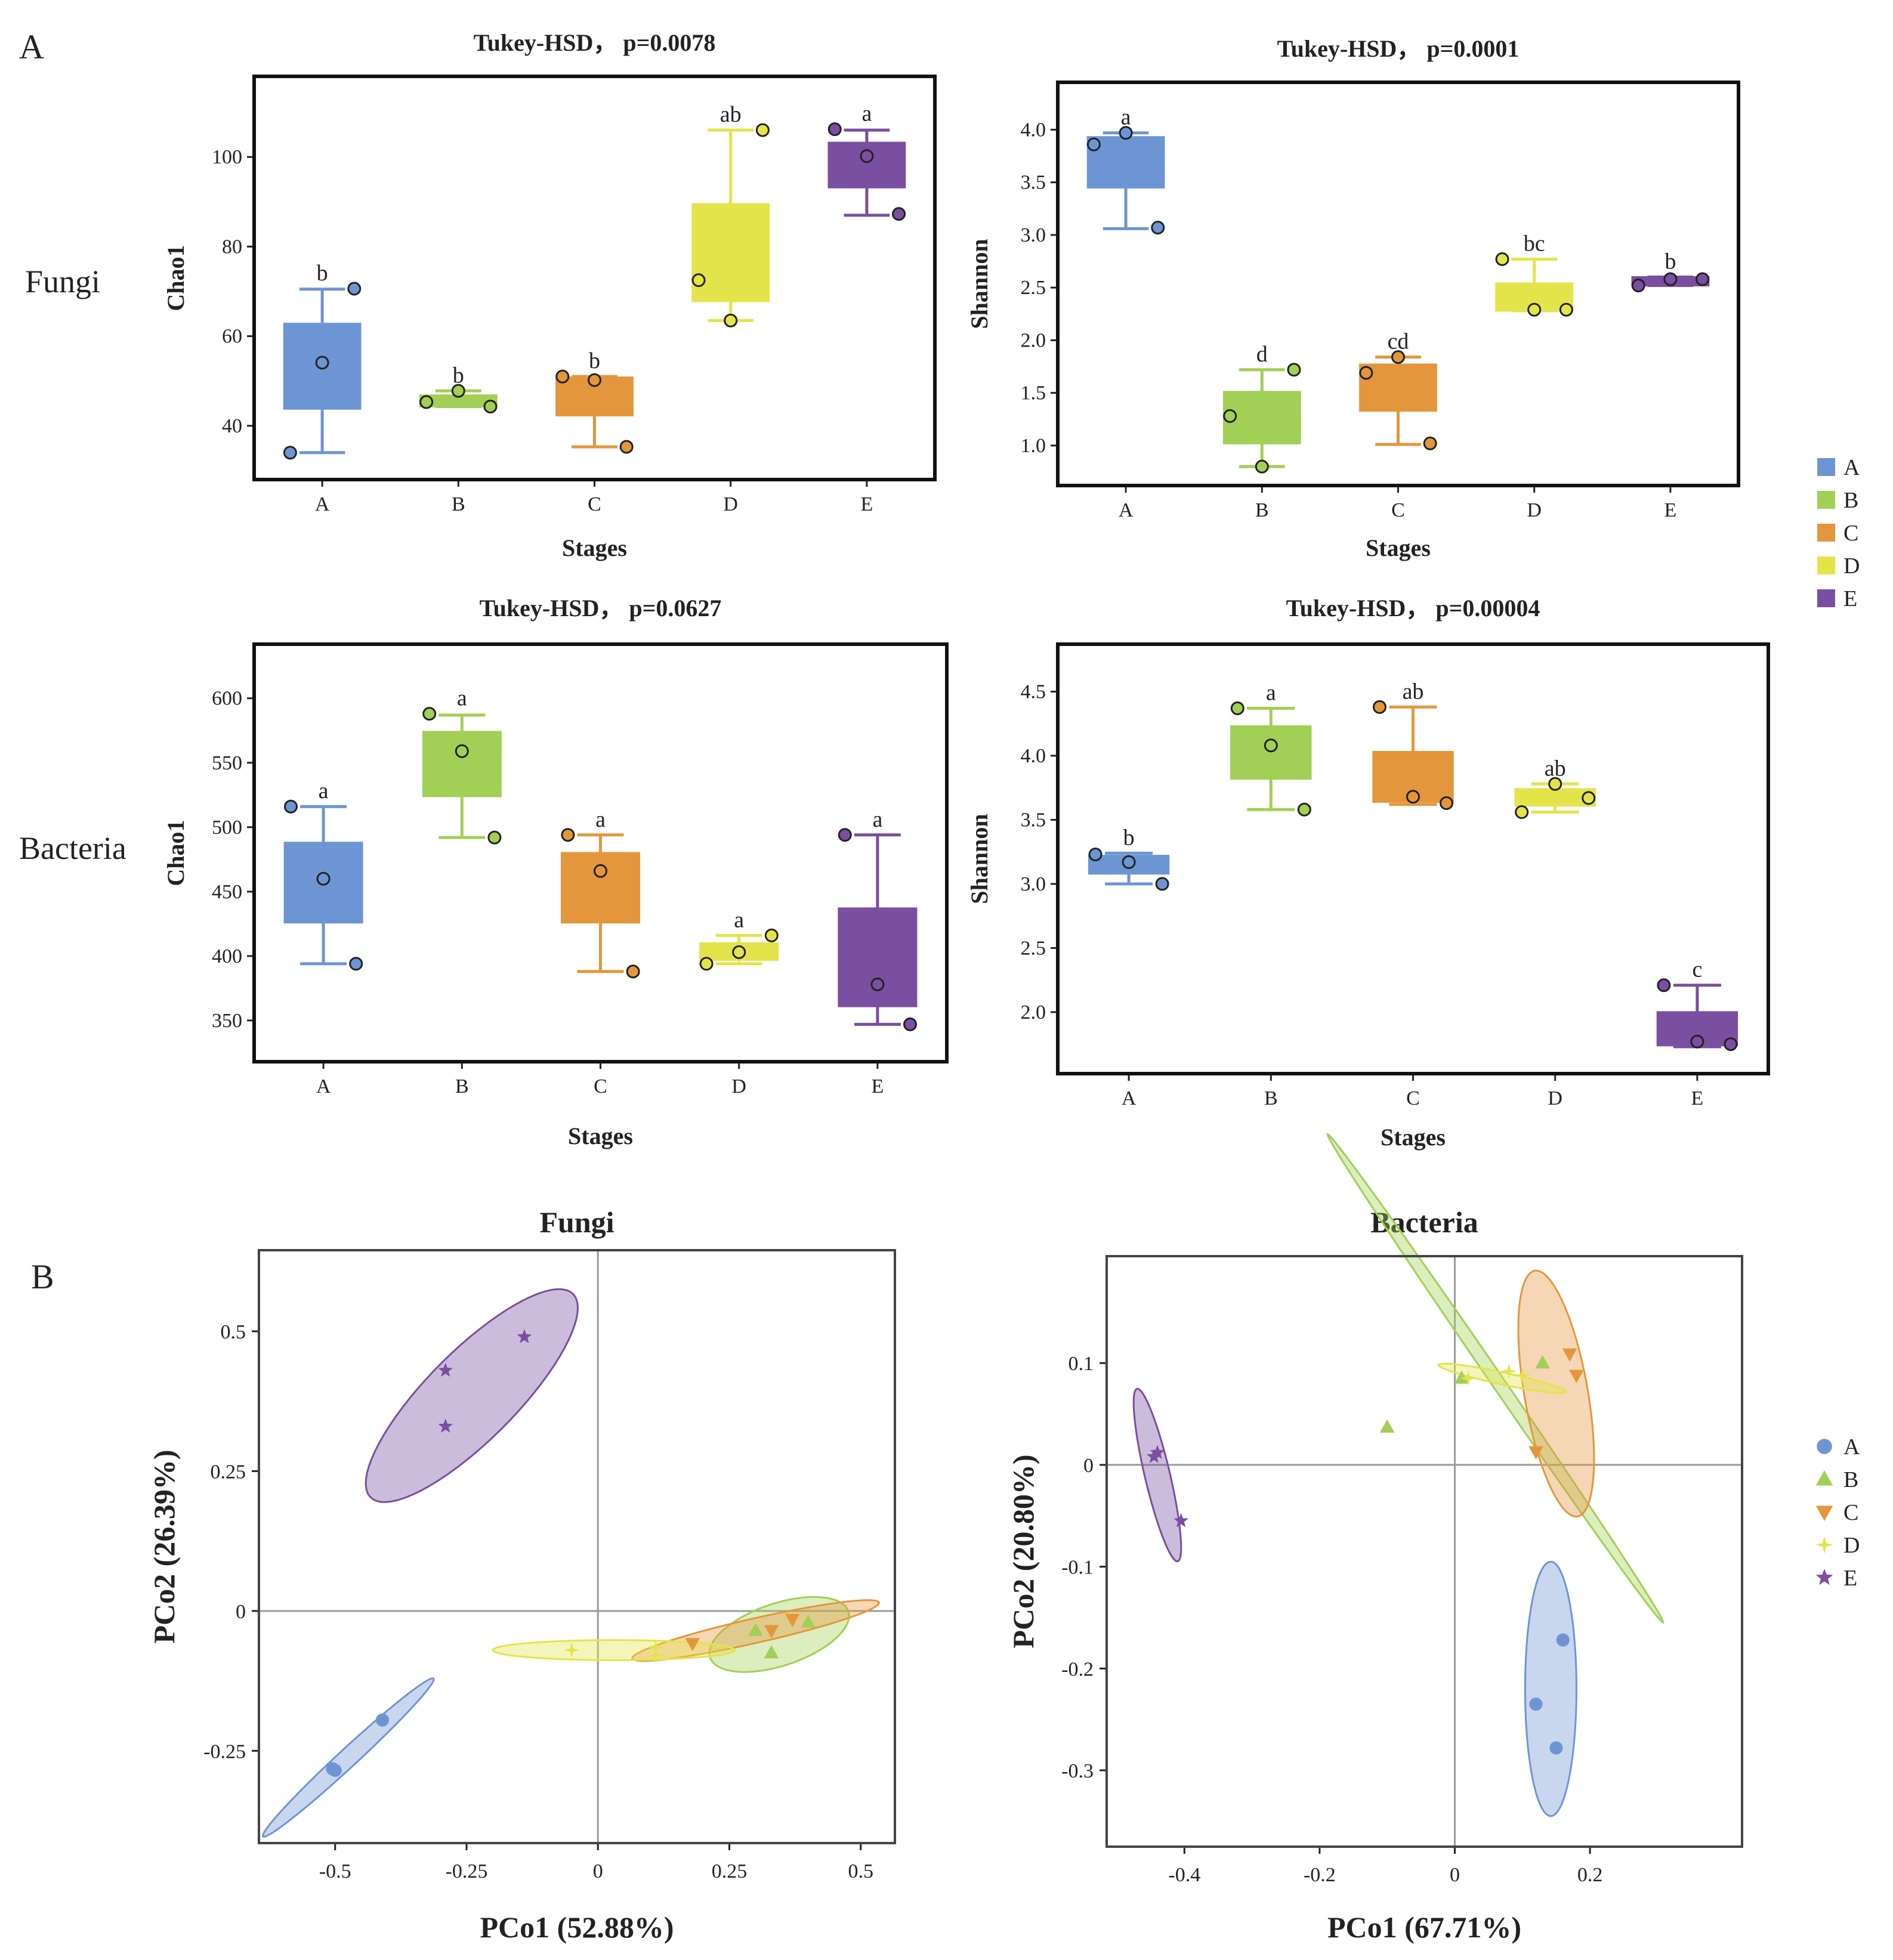 The image size is (1893, 1960). Describe the element at coordinates (472, 1395) in the screenshot. I see `confidence-ellipse-E` at that location.